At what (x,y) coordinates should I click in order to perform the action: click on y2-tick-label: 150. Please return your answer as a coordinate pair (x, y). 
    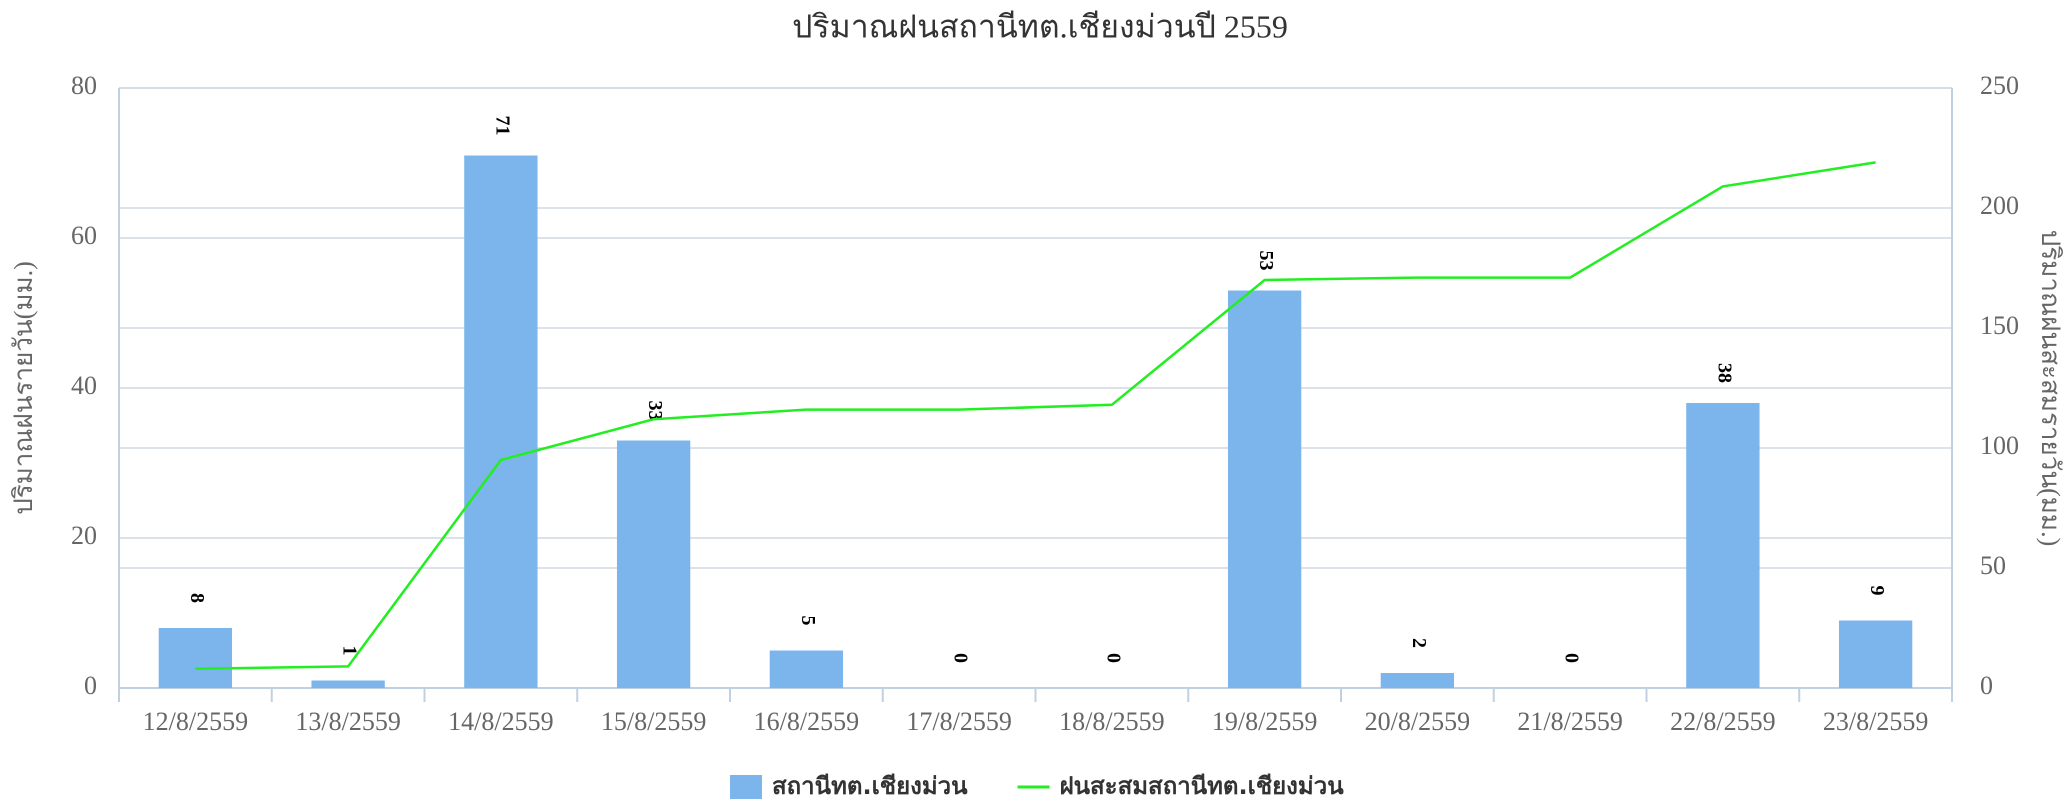
    Looking at the image, I should click on (1999, 325).